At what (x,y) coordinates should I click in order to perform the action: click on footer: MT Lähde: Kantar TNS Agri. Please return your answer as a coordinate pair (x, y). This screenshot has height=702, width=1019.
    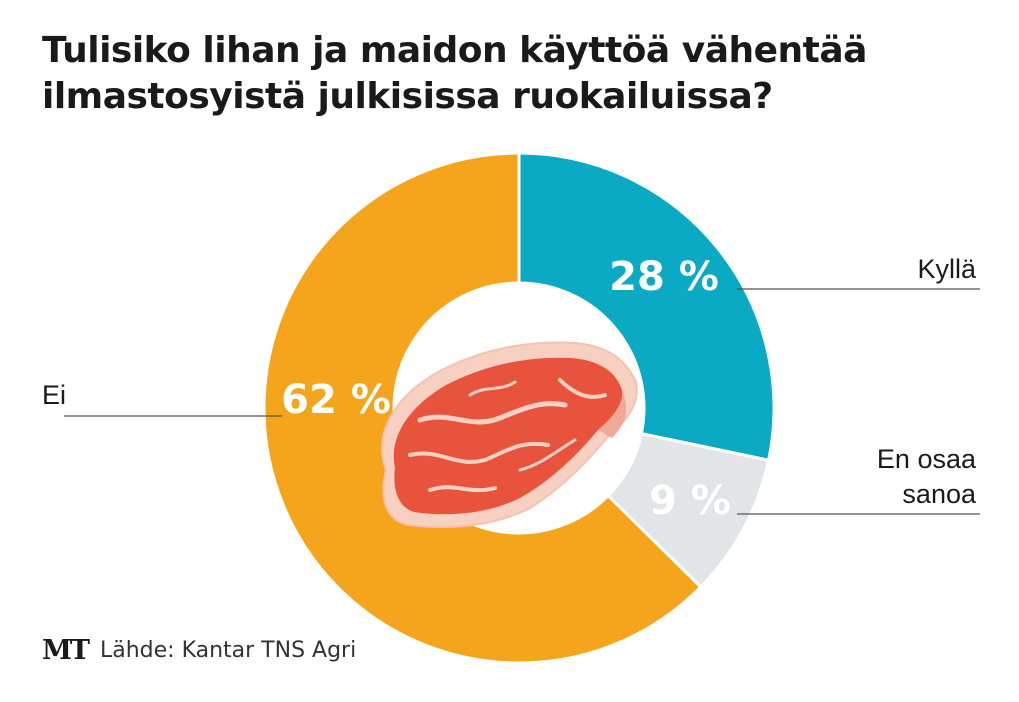
    Looking at the image, I should click on (199, 650).